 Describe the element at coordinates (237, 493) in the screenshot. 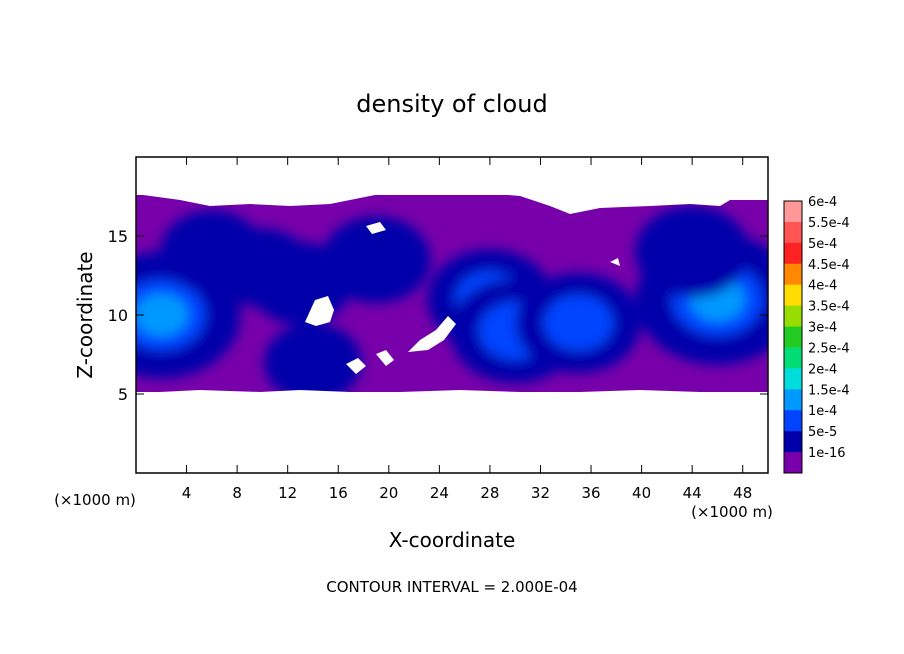

I see `x-tick-label: 8` at that location.